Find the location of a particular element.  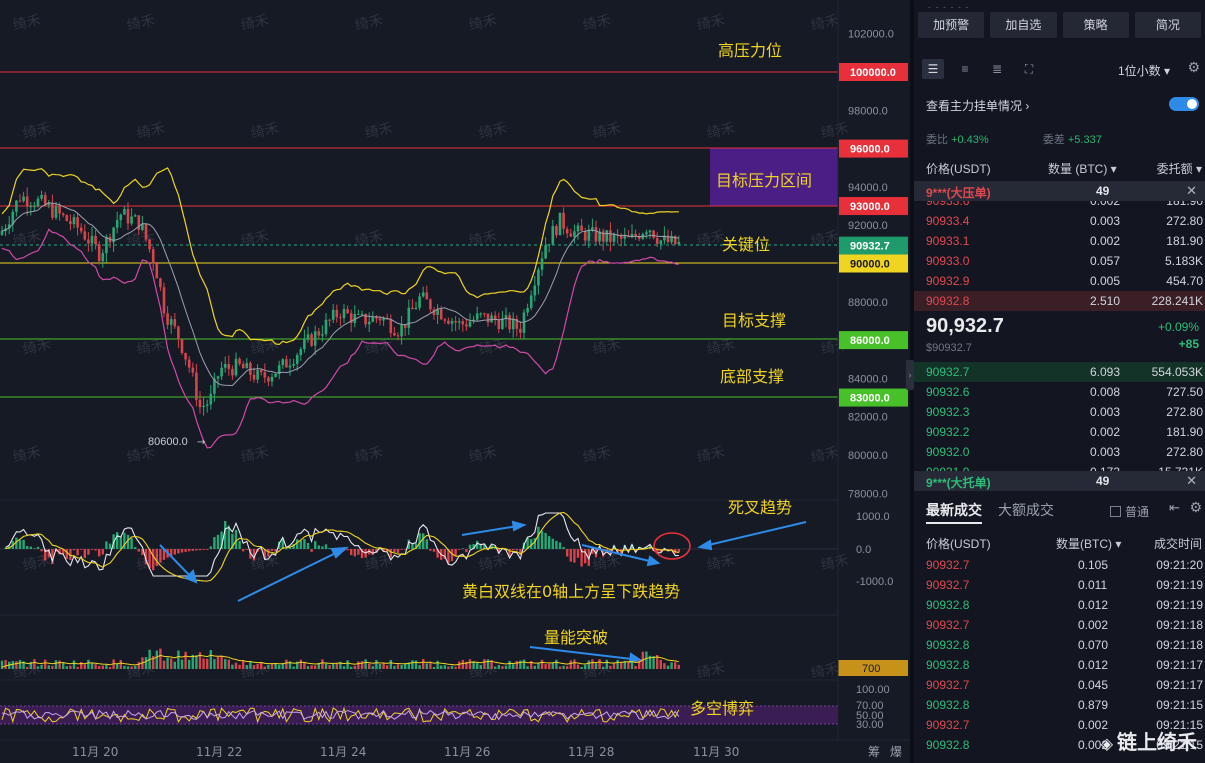

orderbook-row: 90932.8 2.510 228.241K is located at coordinates (1059, 301).